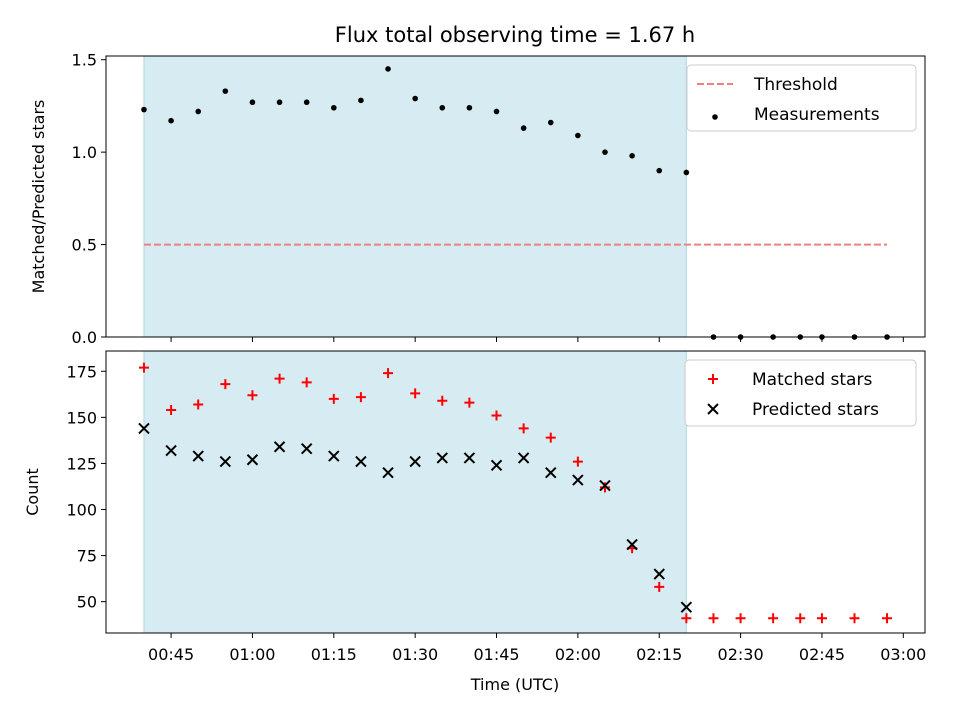 The height and width of the screenshot is (720, 960). Describe the element at coordinates (81, 463) in the screenshot. I see `y-tick-label: 125` at that location.